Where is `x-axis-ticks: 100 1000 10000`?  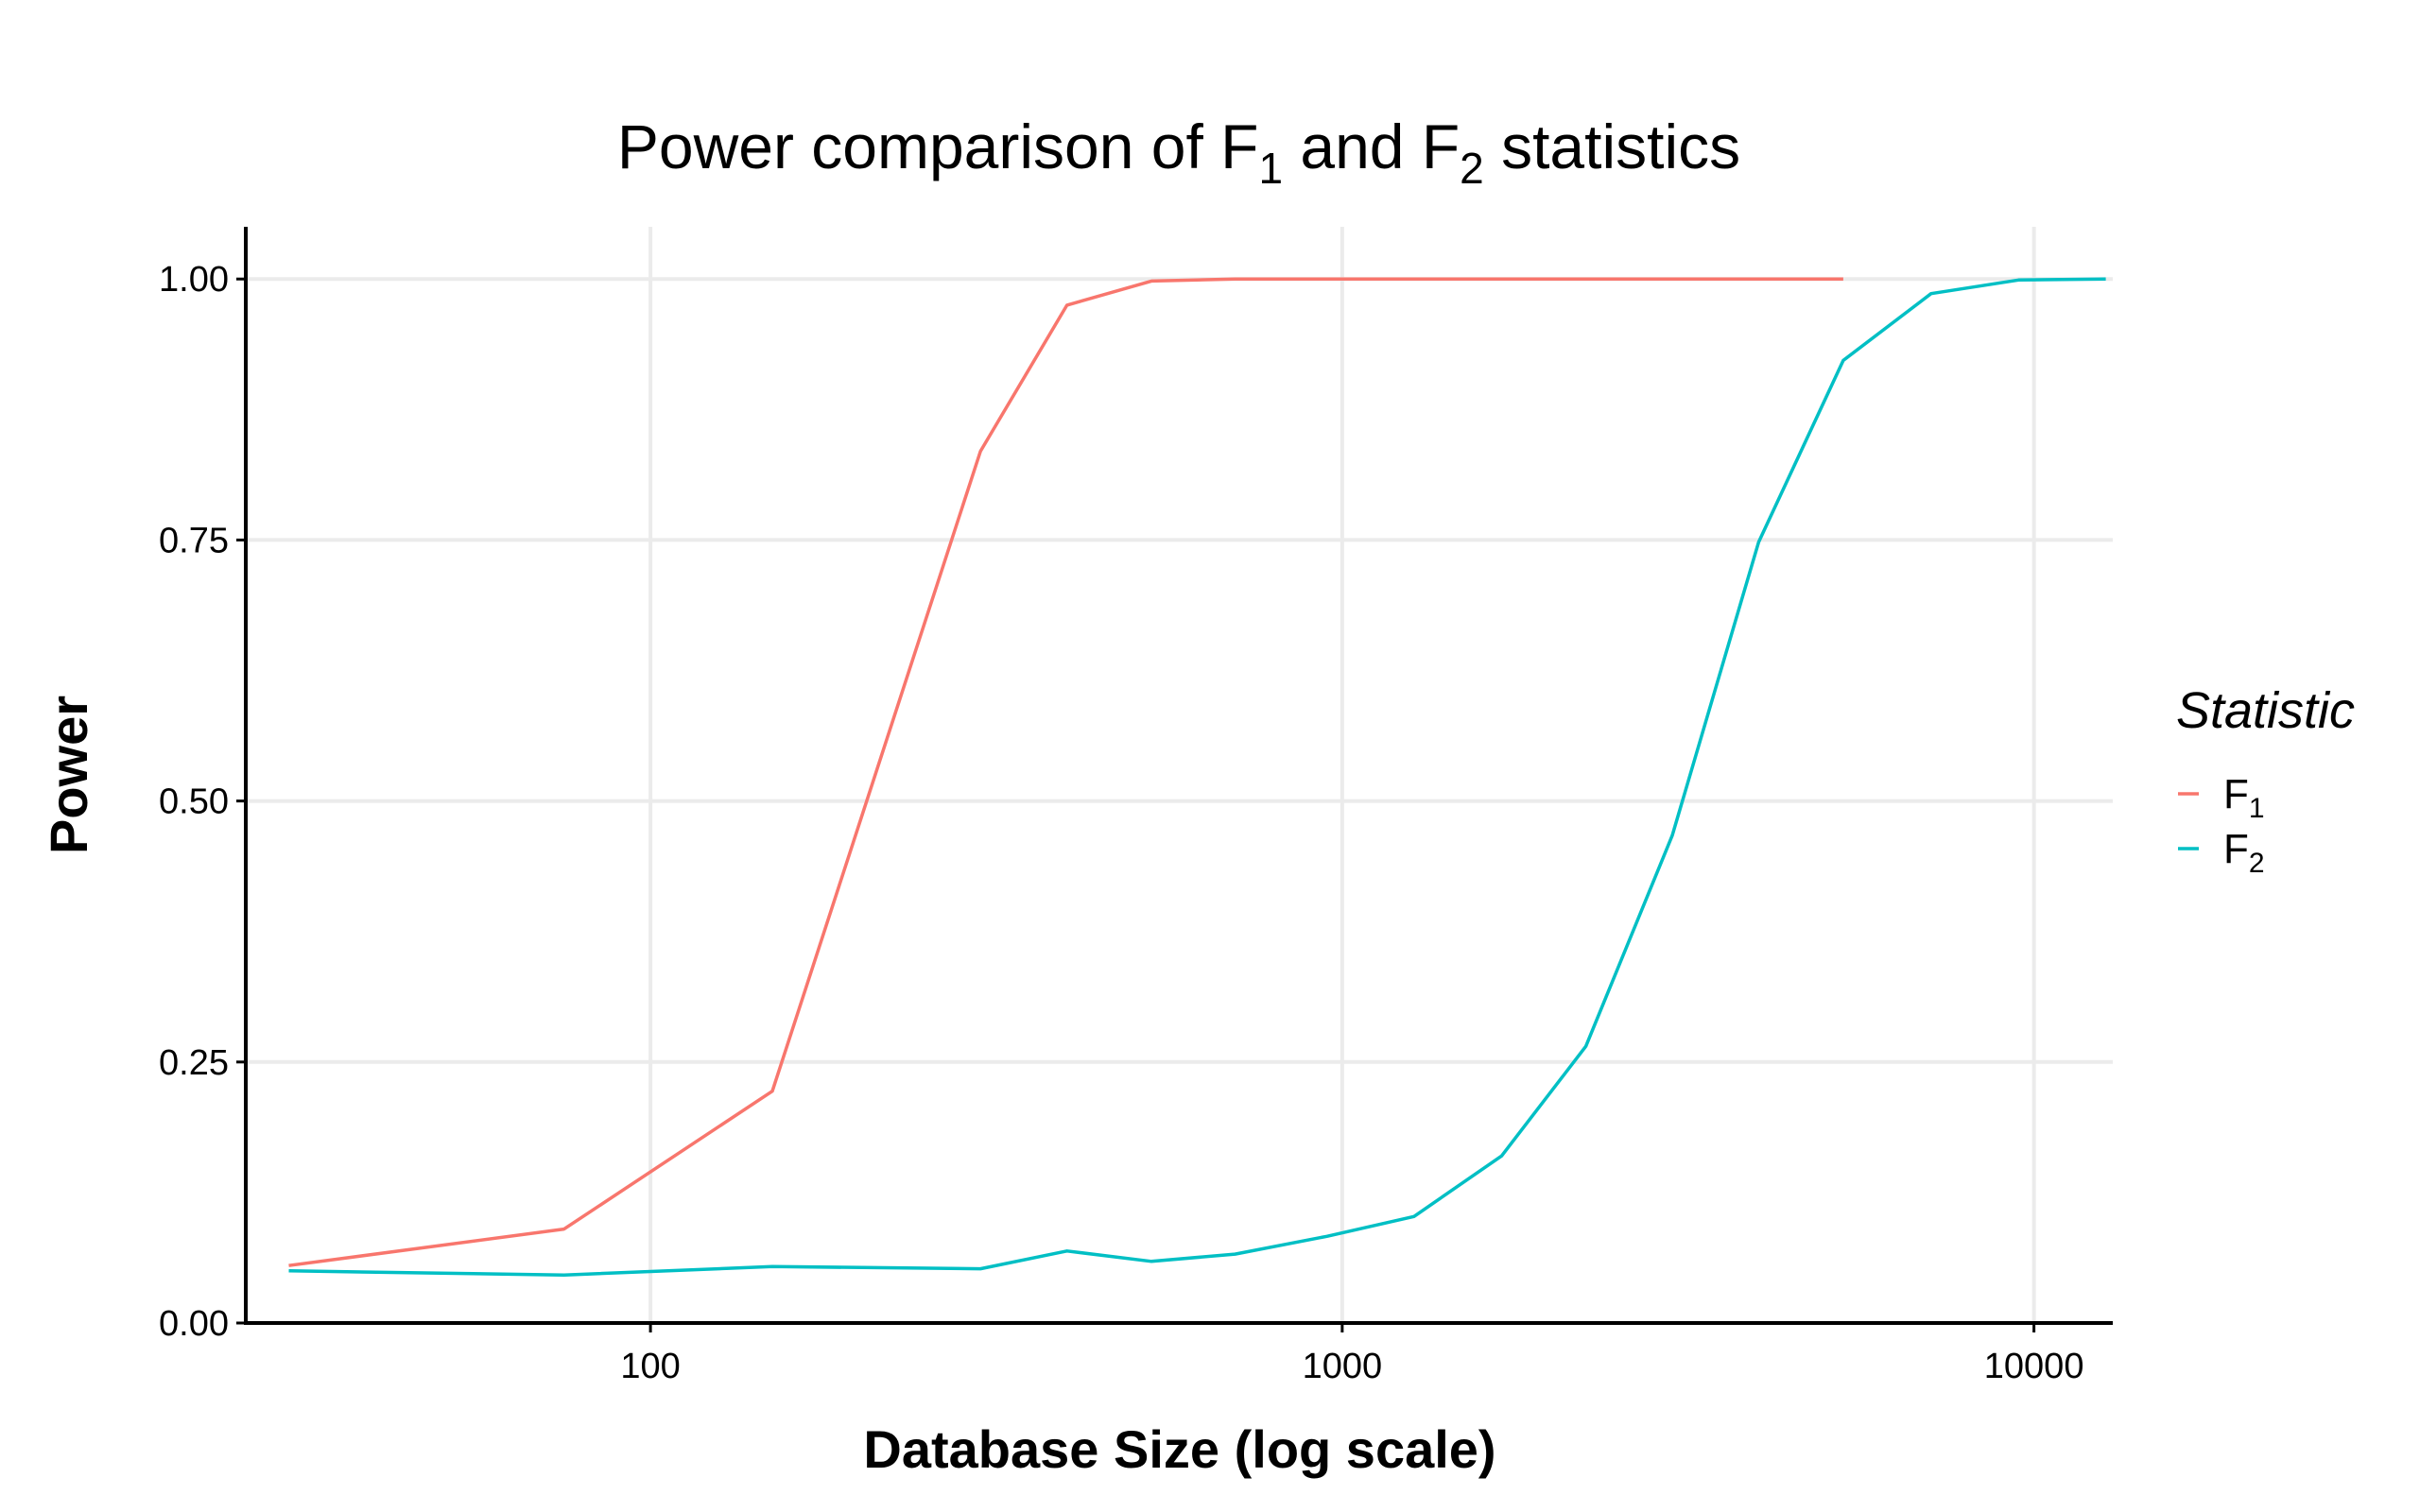
x-axis-ticks: 100 1000 10000 is located at coordinates (1352, 1354).